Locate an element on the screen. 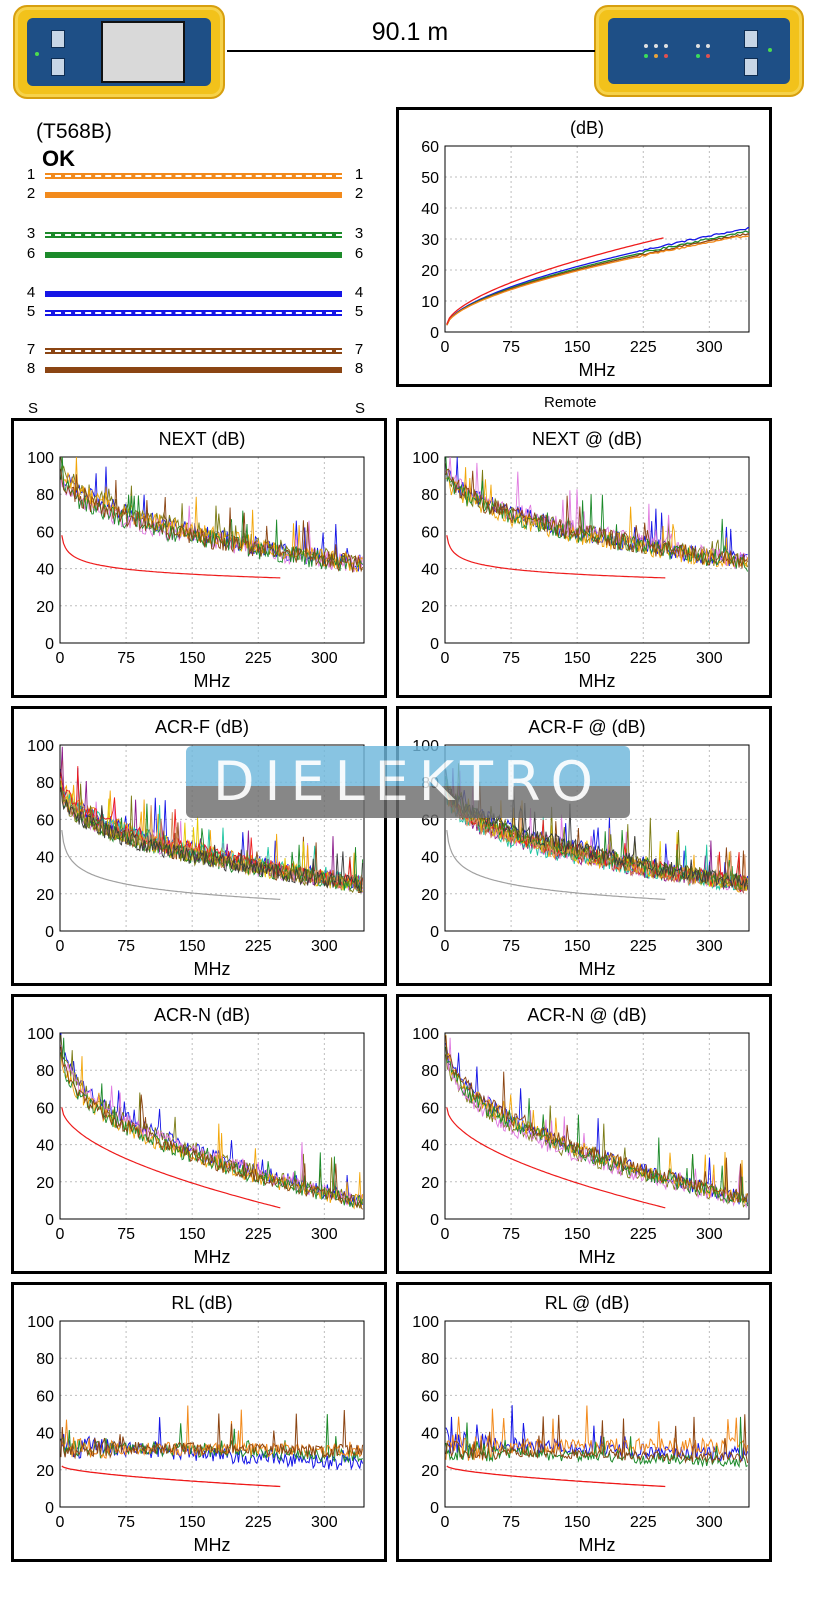  rl-chart: RL (dB) 0 20 40 60 80 100 0 75 150 225 300 MHz is located at coordinates (196, 1424).